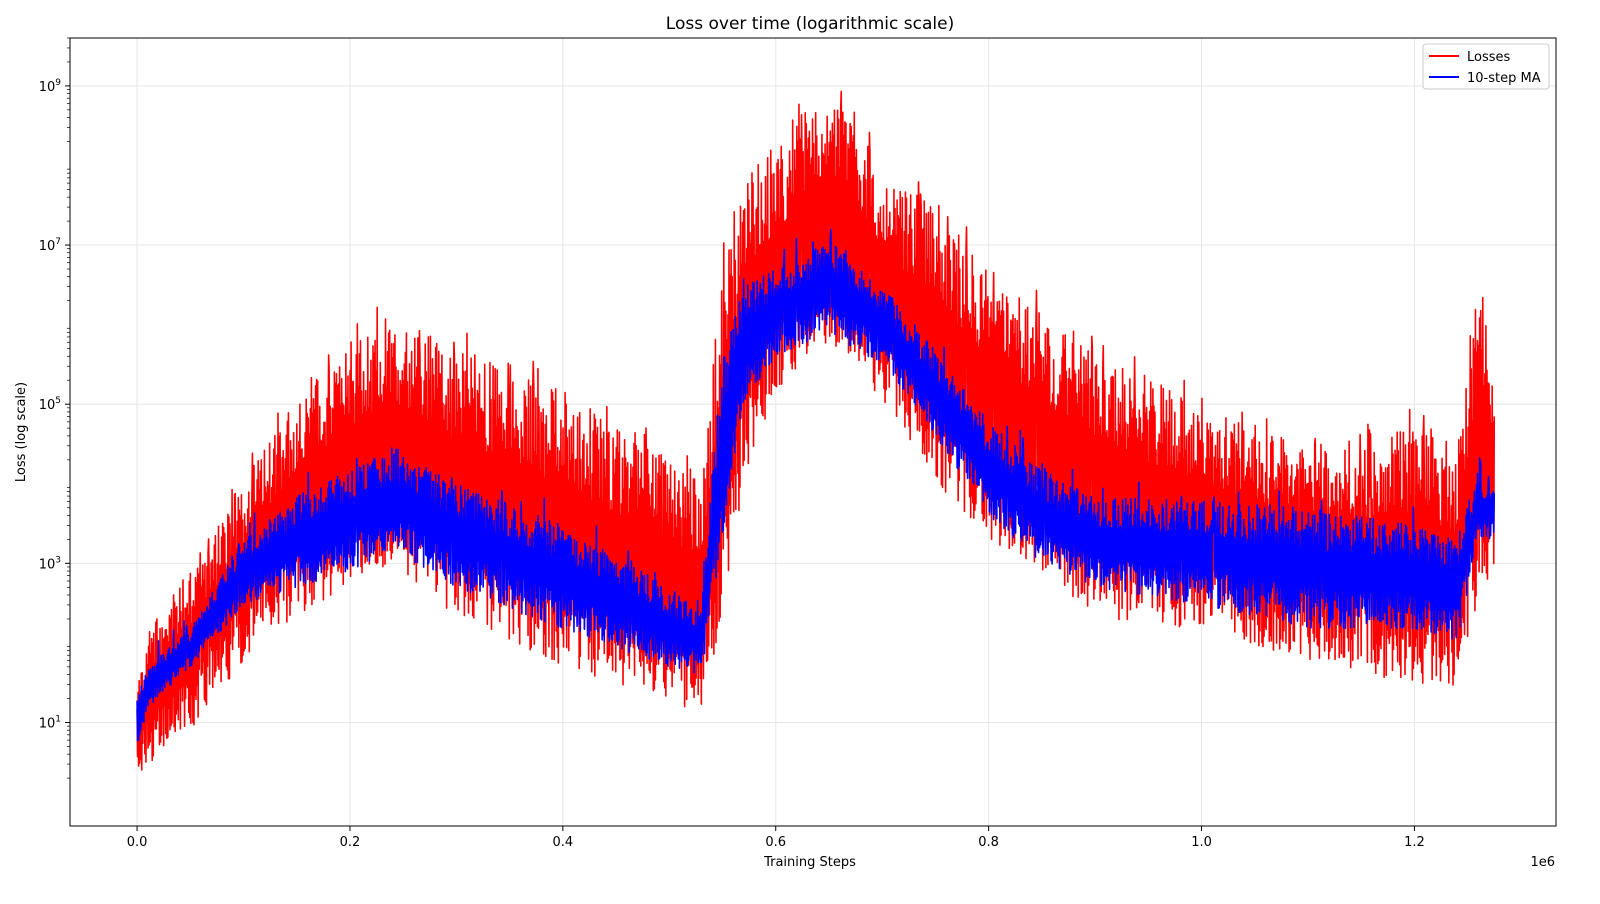  I want to click on legend-label-ma: 10-step MA, so click(1504, 78).